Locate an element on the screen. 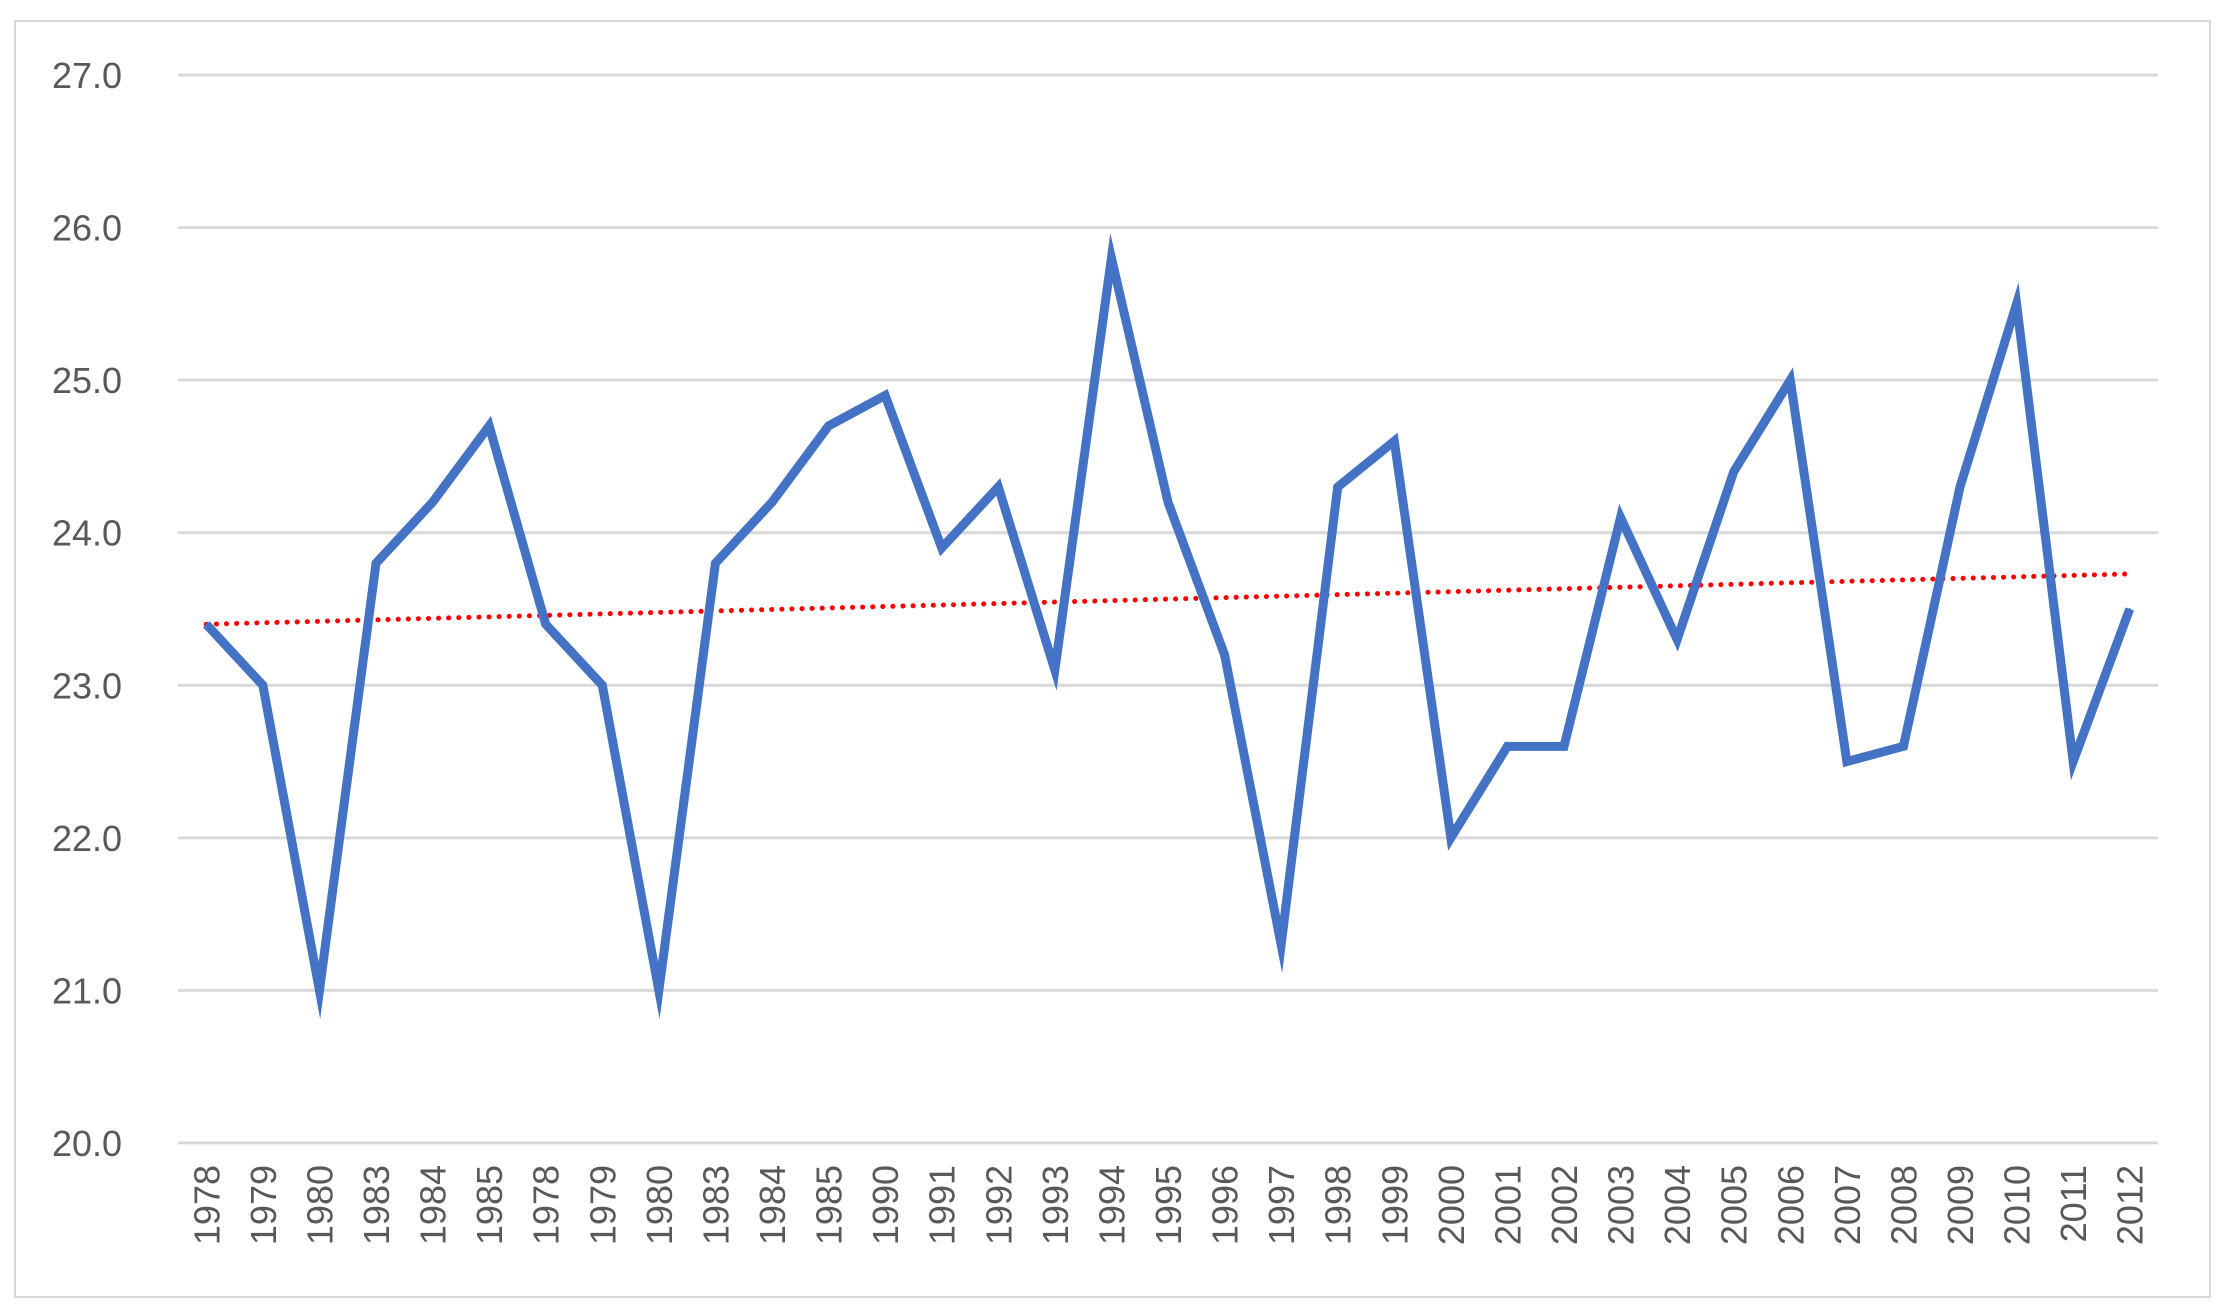 This screenshot has height=1312, width=2226. y-tick-label: 25.0 is located at coordinates (87, 380).